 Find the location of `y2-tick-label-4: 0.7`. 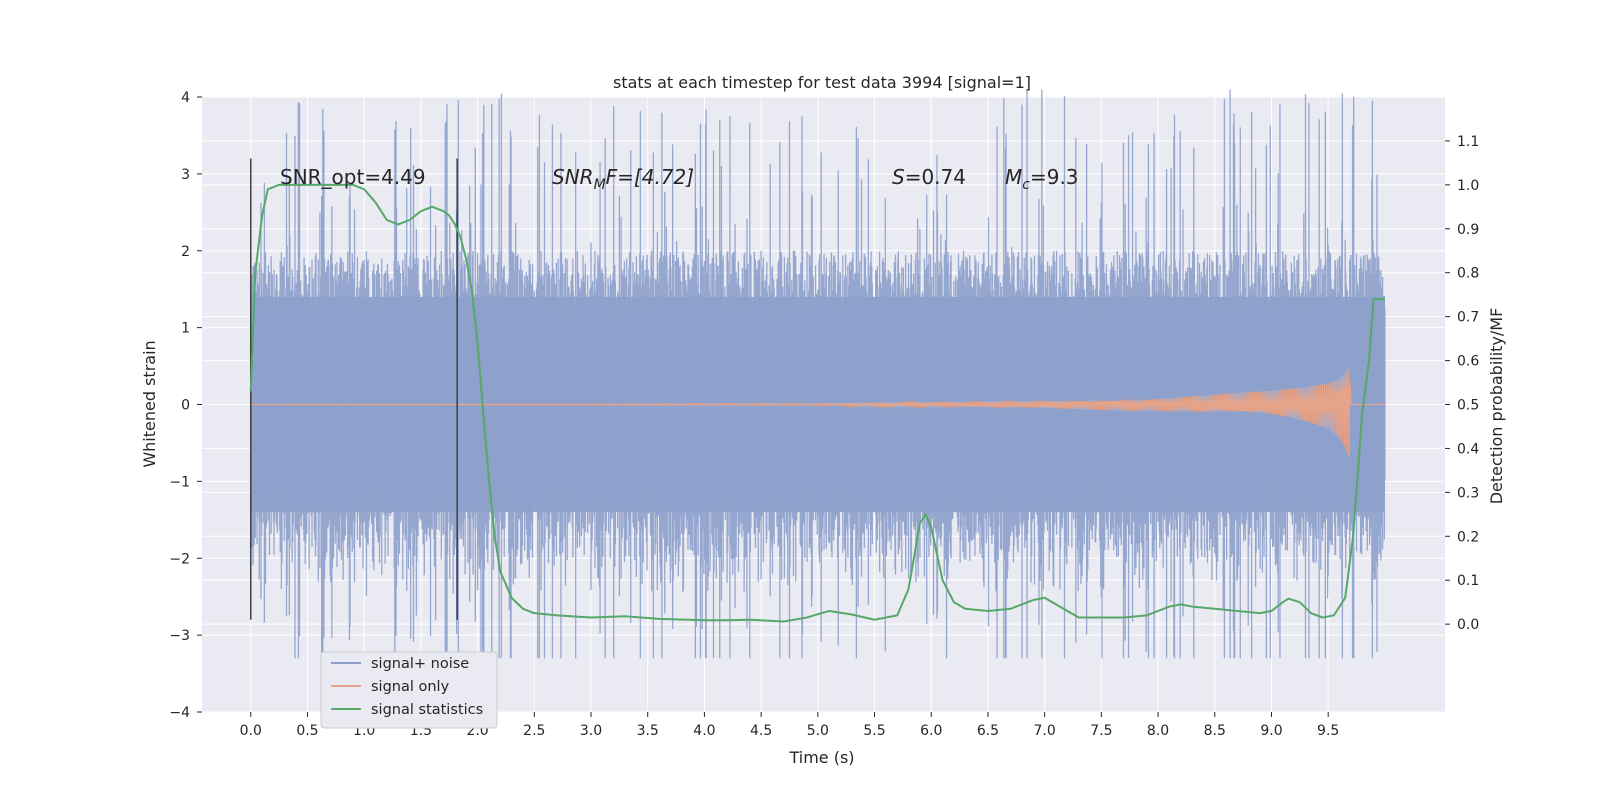

y2-tick-label-4: 0.7 is located at coordinates (1468, 318).